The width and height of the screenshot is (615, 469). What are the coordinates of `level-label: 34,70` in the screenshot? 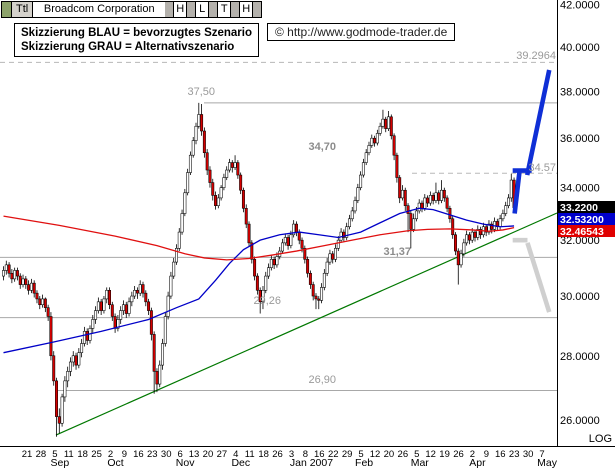 It's located at (322, 147).